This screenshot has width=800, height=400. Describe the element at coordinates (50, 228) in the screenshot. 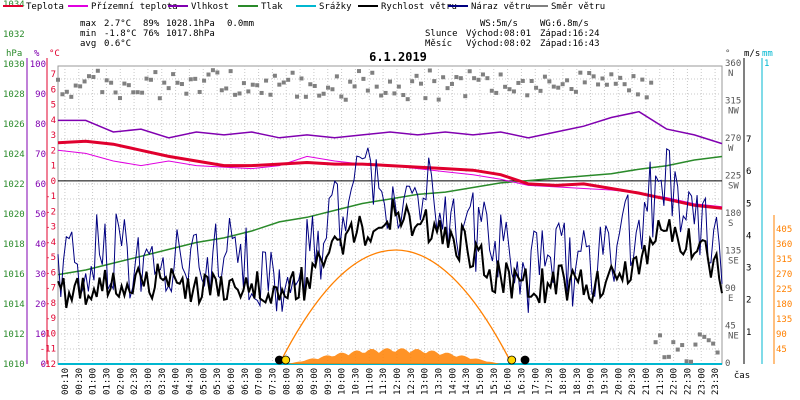

I see `temperature-tick-label: -3` at that location.